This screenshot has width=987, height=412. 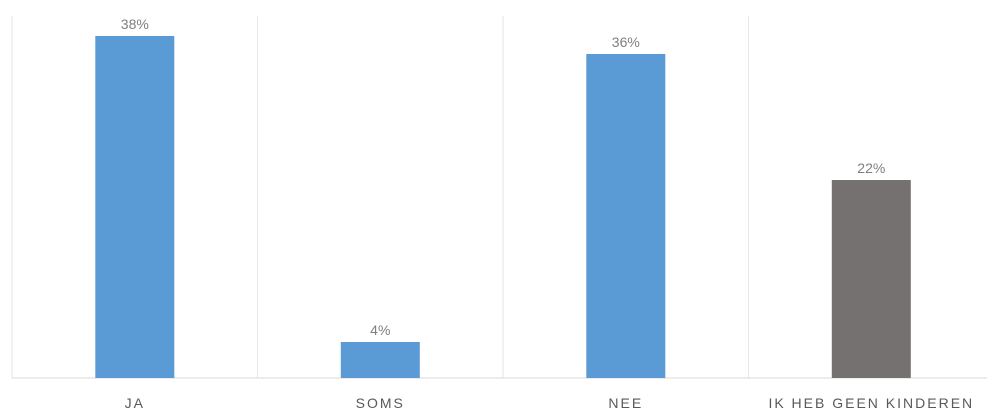 I want to click on category-label-0: JA, so click(x=135, y=403).